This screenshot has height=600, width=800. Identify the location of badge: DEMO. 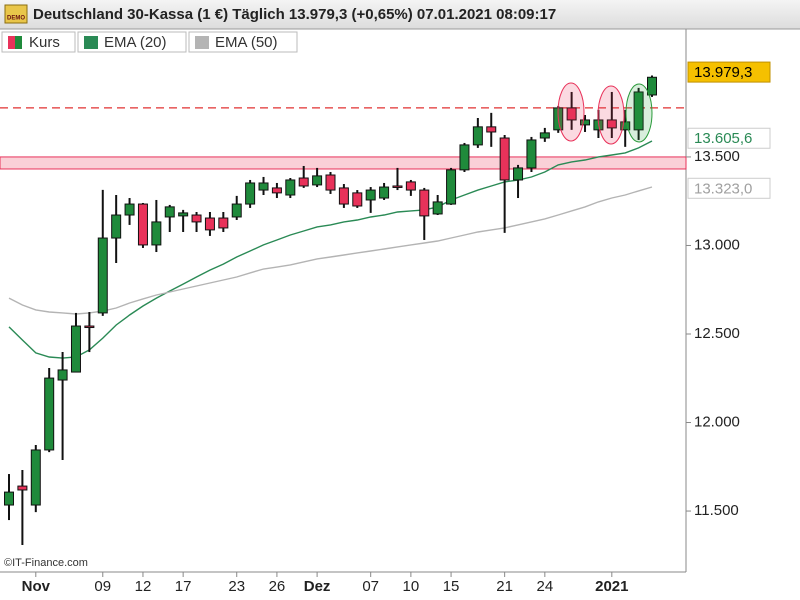
(16, 19).